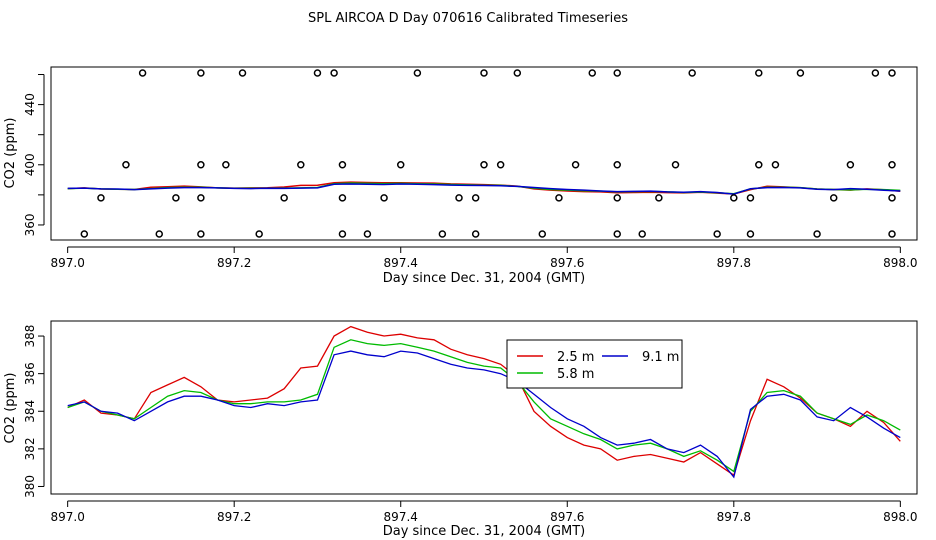 Image resolution: width=936 pixels, height=540 pixels. Describe the element at coordinates (10, 152) in the screenshot. I see `top-ylabel: CO2 (ppm)` at that location.